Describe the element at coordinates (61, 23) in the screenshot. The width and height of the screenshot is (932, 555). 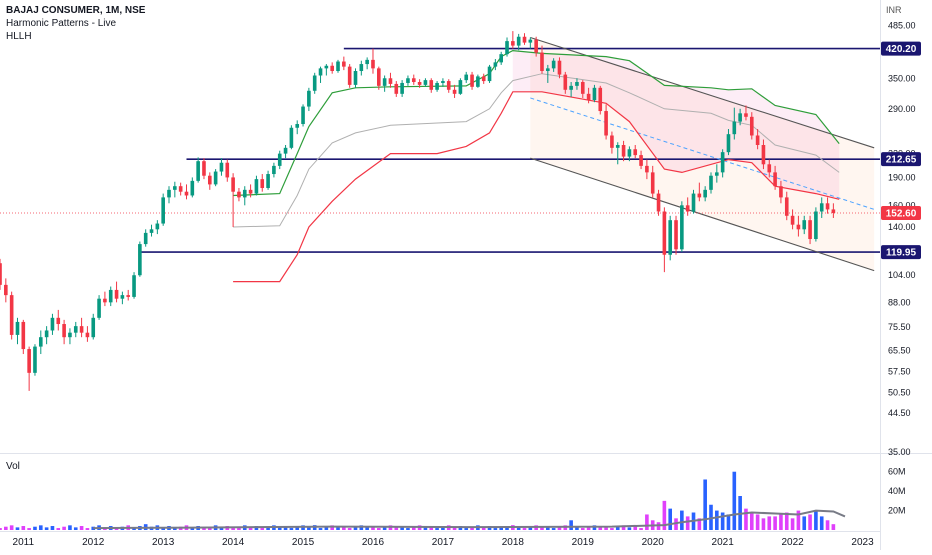
I see `indicator-harmonic-label: Harmonic Patterns - Live` at that location.